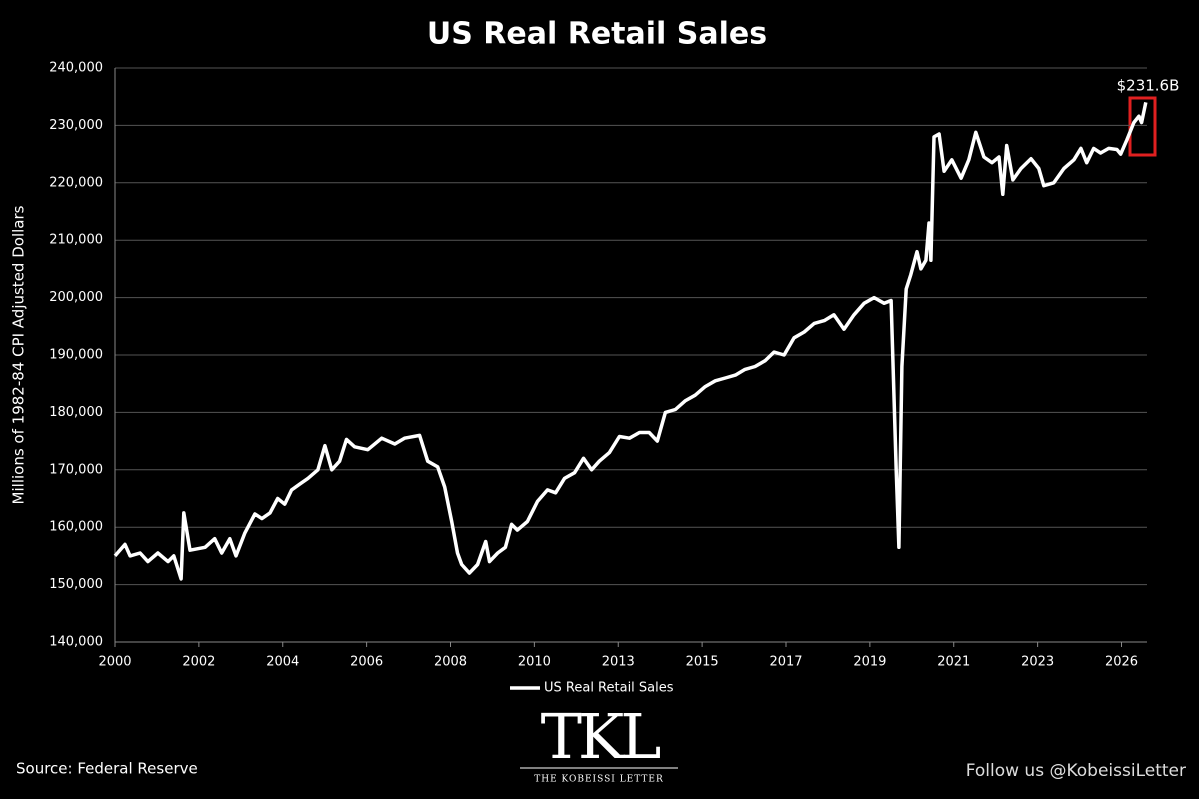 The height and width of the screenshot is (799, 1199). I want to click on x-tick-label: 2006, so click(366, 662).